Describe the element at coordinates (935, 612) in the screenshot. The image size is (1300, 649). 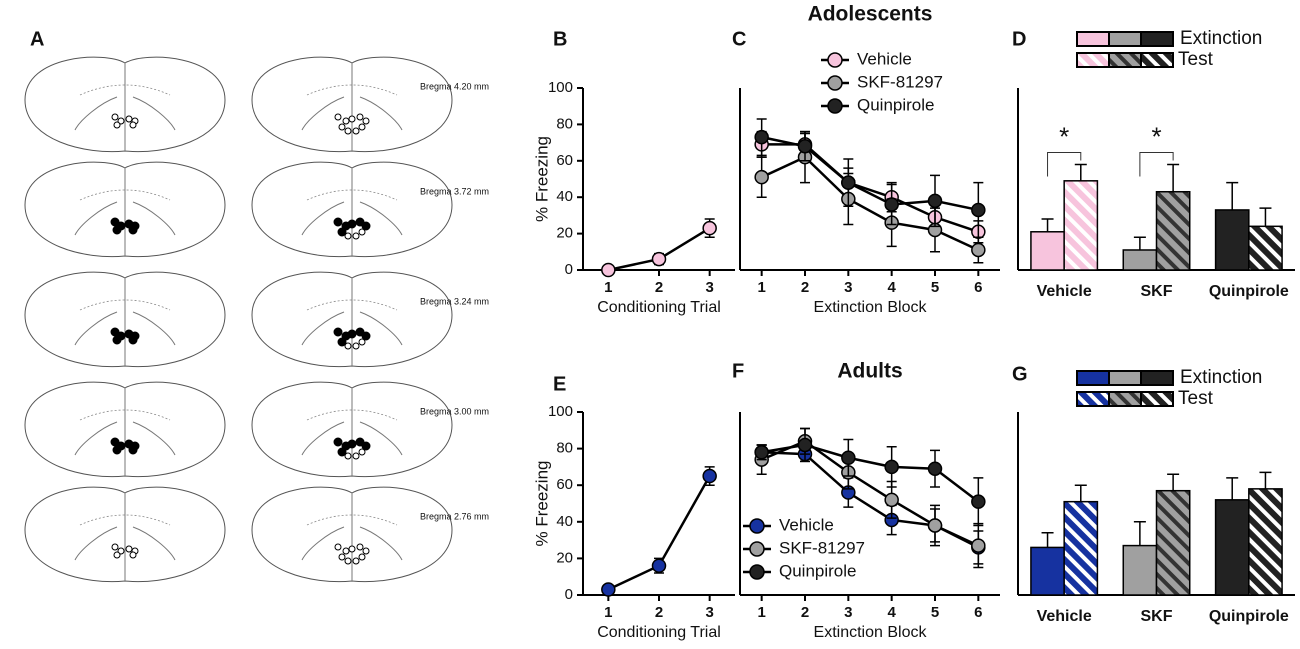
I see `x-tick-label: 5` at that location.